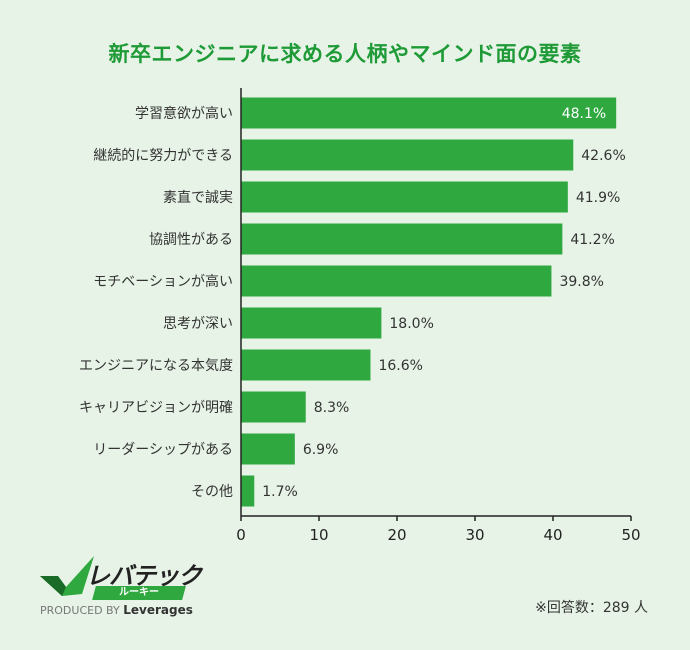 The image size is (690, 650). What do you see at coordinates (198, 197) in the screenshot?
I see `category-label: 素直で誠実` at bounding box center [198, 197].